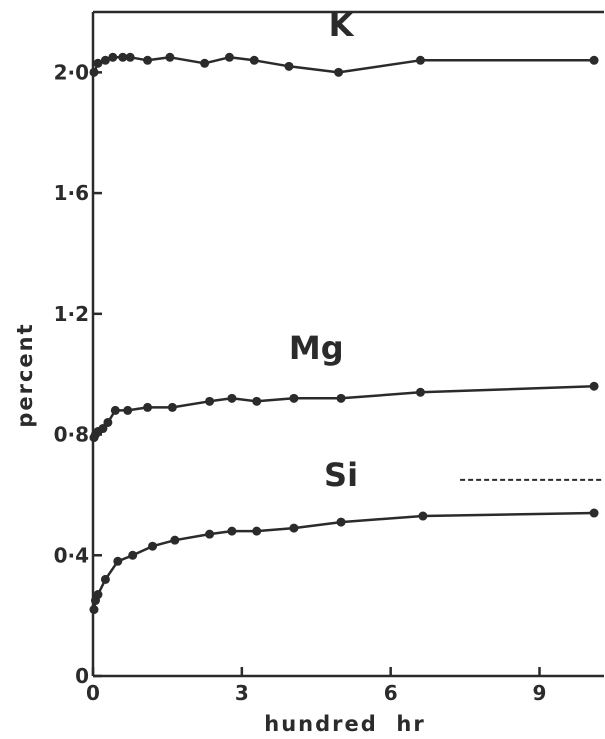  What do you see at coordinates (391, 693) in the screenshot?
I see `x-tick-label: 6` at bounding box center [391, 693].